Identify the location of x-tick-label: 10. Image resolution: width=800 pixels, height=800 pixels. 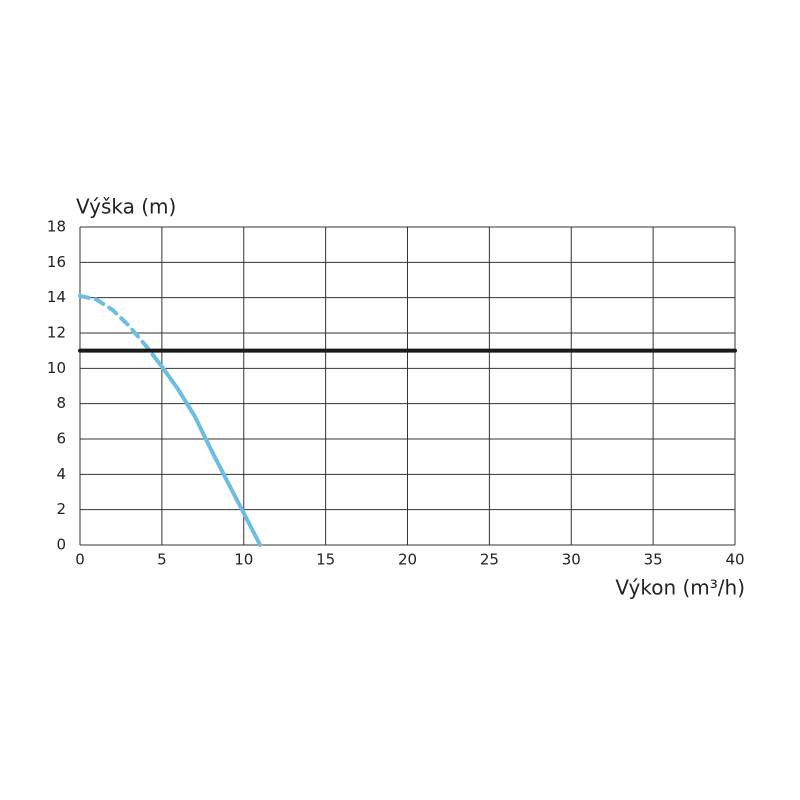
(243, 560).